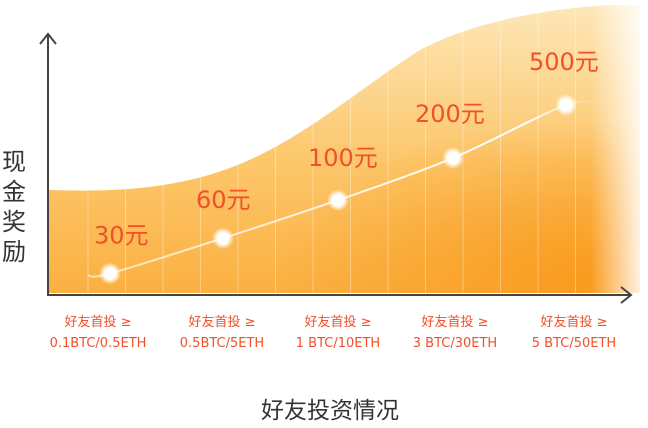 The image size is (648, 428). What do you see at coordinates (330, 410) in the screenshot?
I see `x-axis-title: 好友投资情况` at bounding box center [330, 410].